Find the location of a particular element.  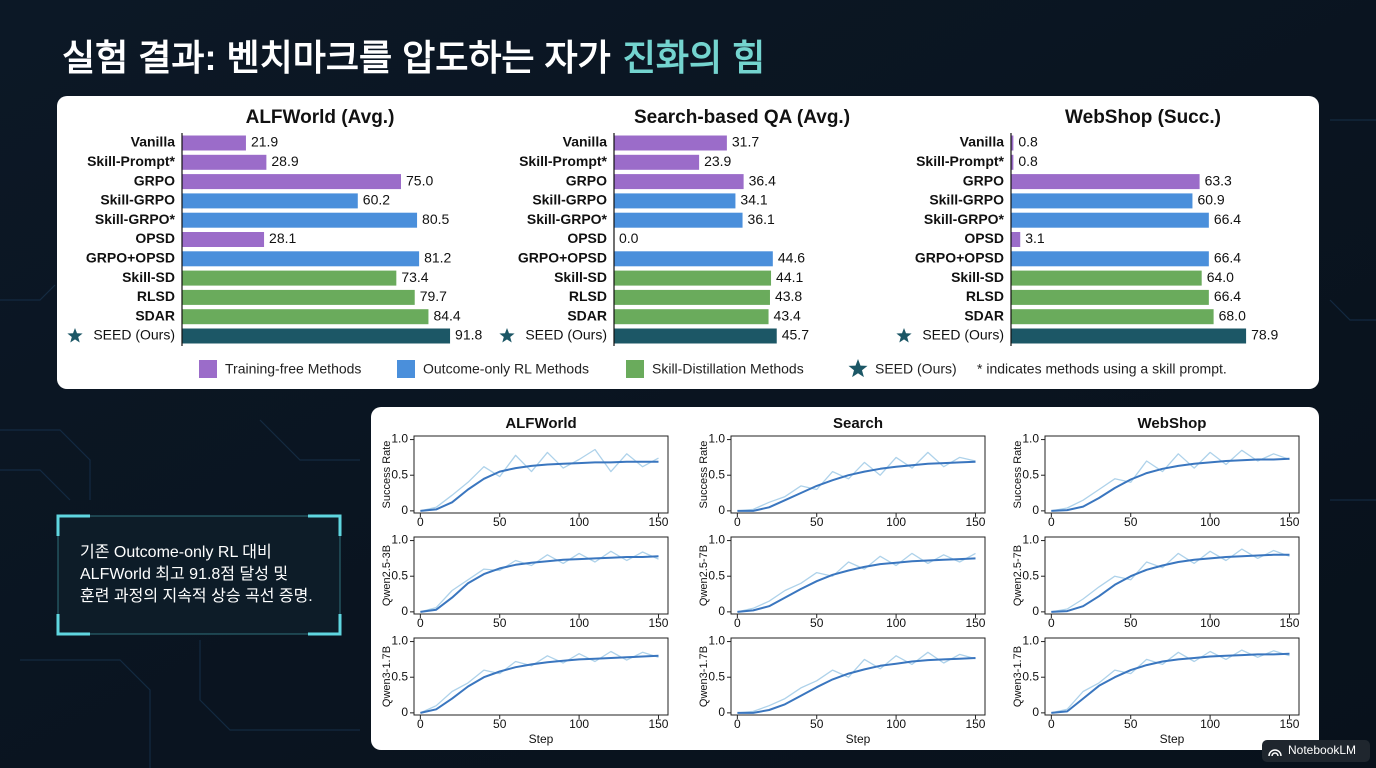

category-label: Skill-SD is located at coordinates (977, 277).